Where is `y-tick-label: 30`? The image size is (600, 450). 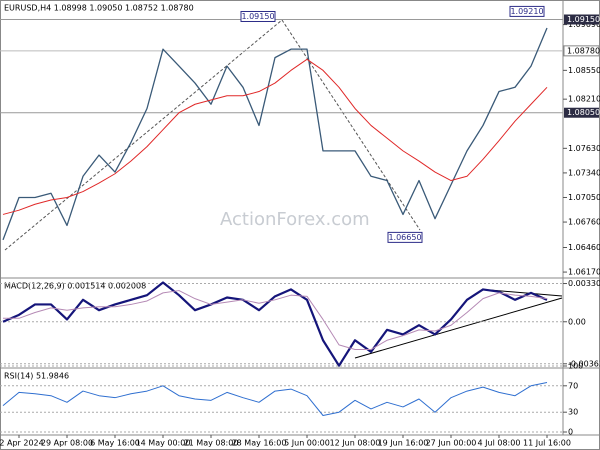
y-tick-label: 30 is located at coordinates (573, 412).